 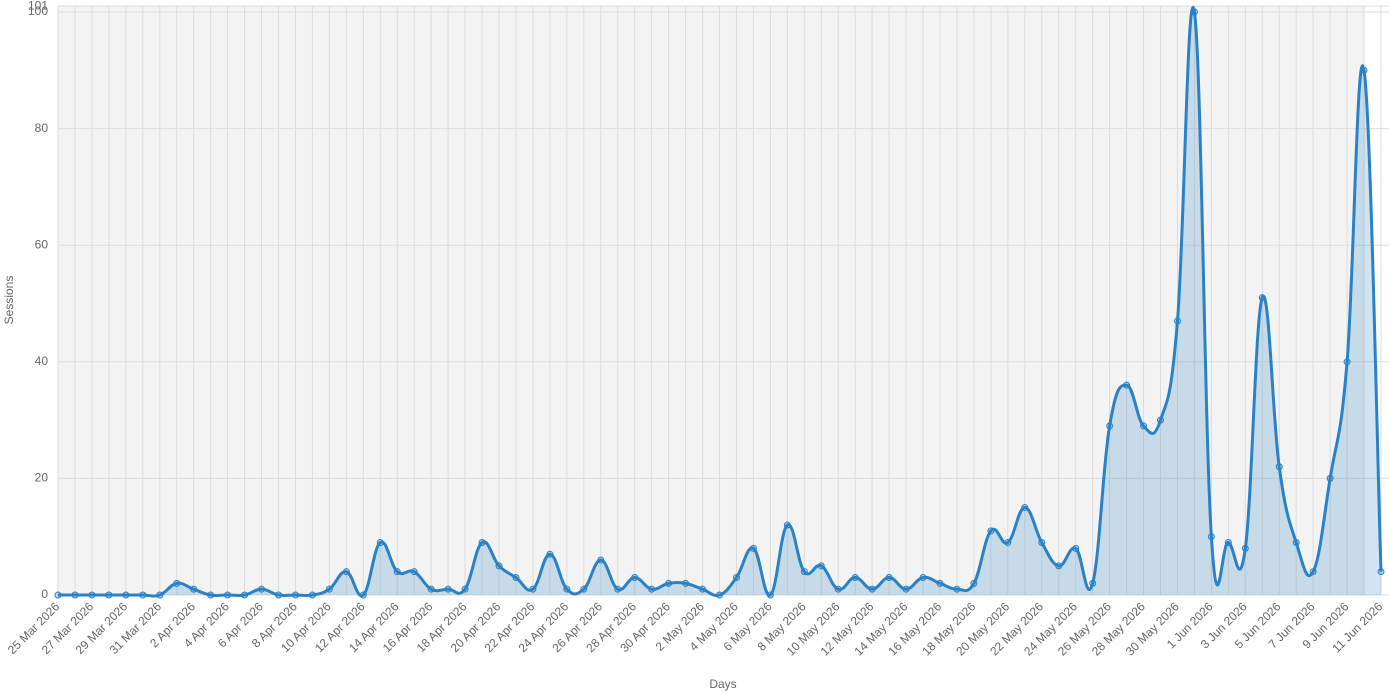 What do you see at coordinates (722, 684) in the screenshot?
I see `x-axis-title: Days` at bounding box center [722, 684].